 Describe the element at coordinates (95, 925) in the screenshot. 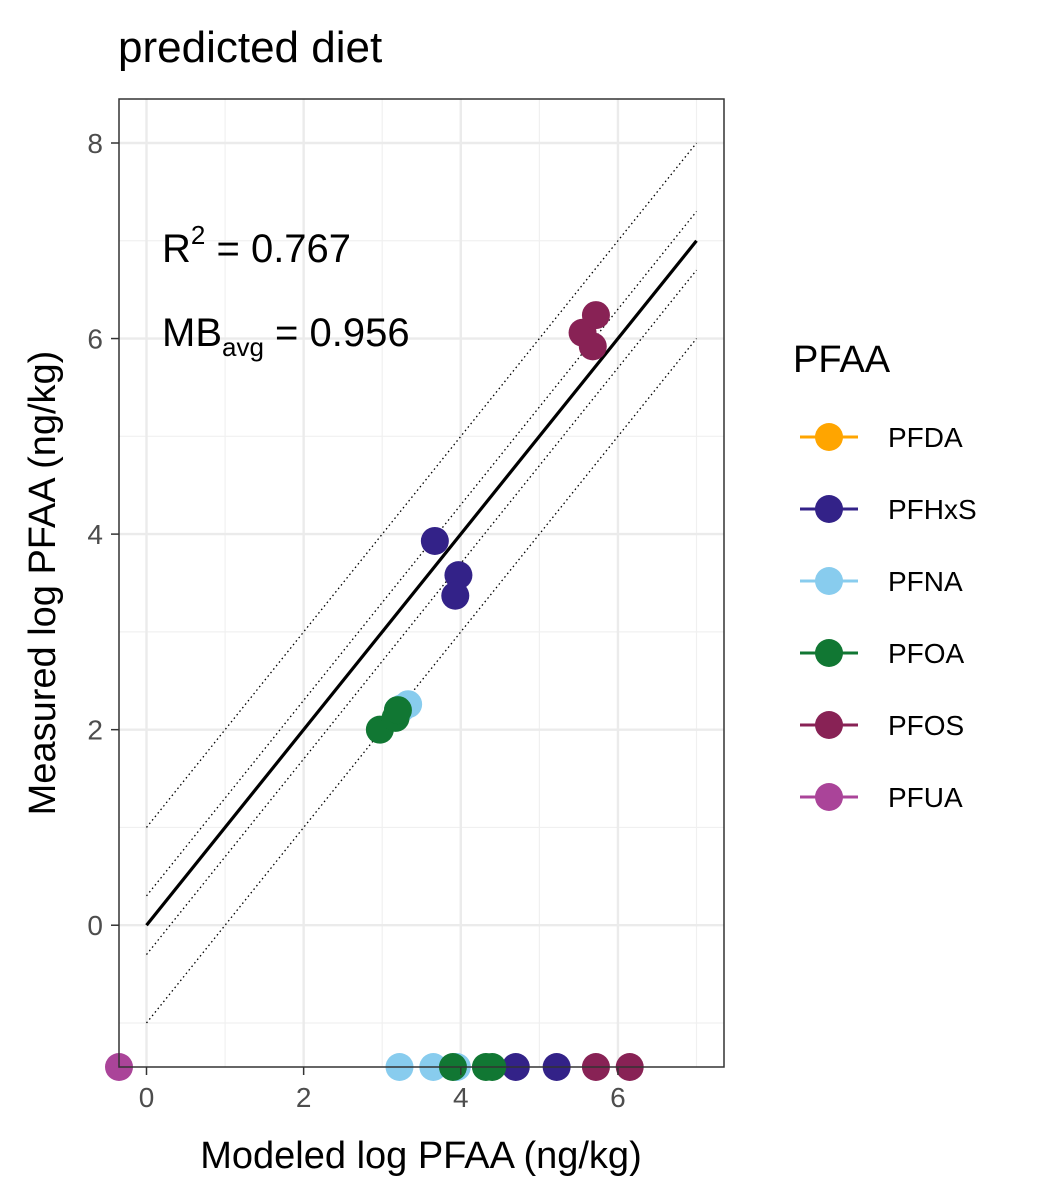

I see `y-tick-label: 0` at that location.